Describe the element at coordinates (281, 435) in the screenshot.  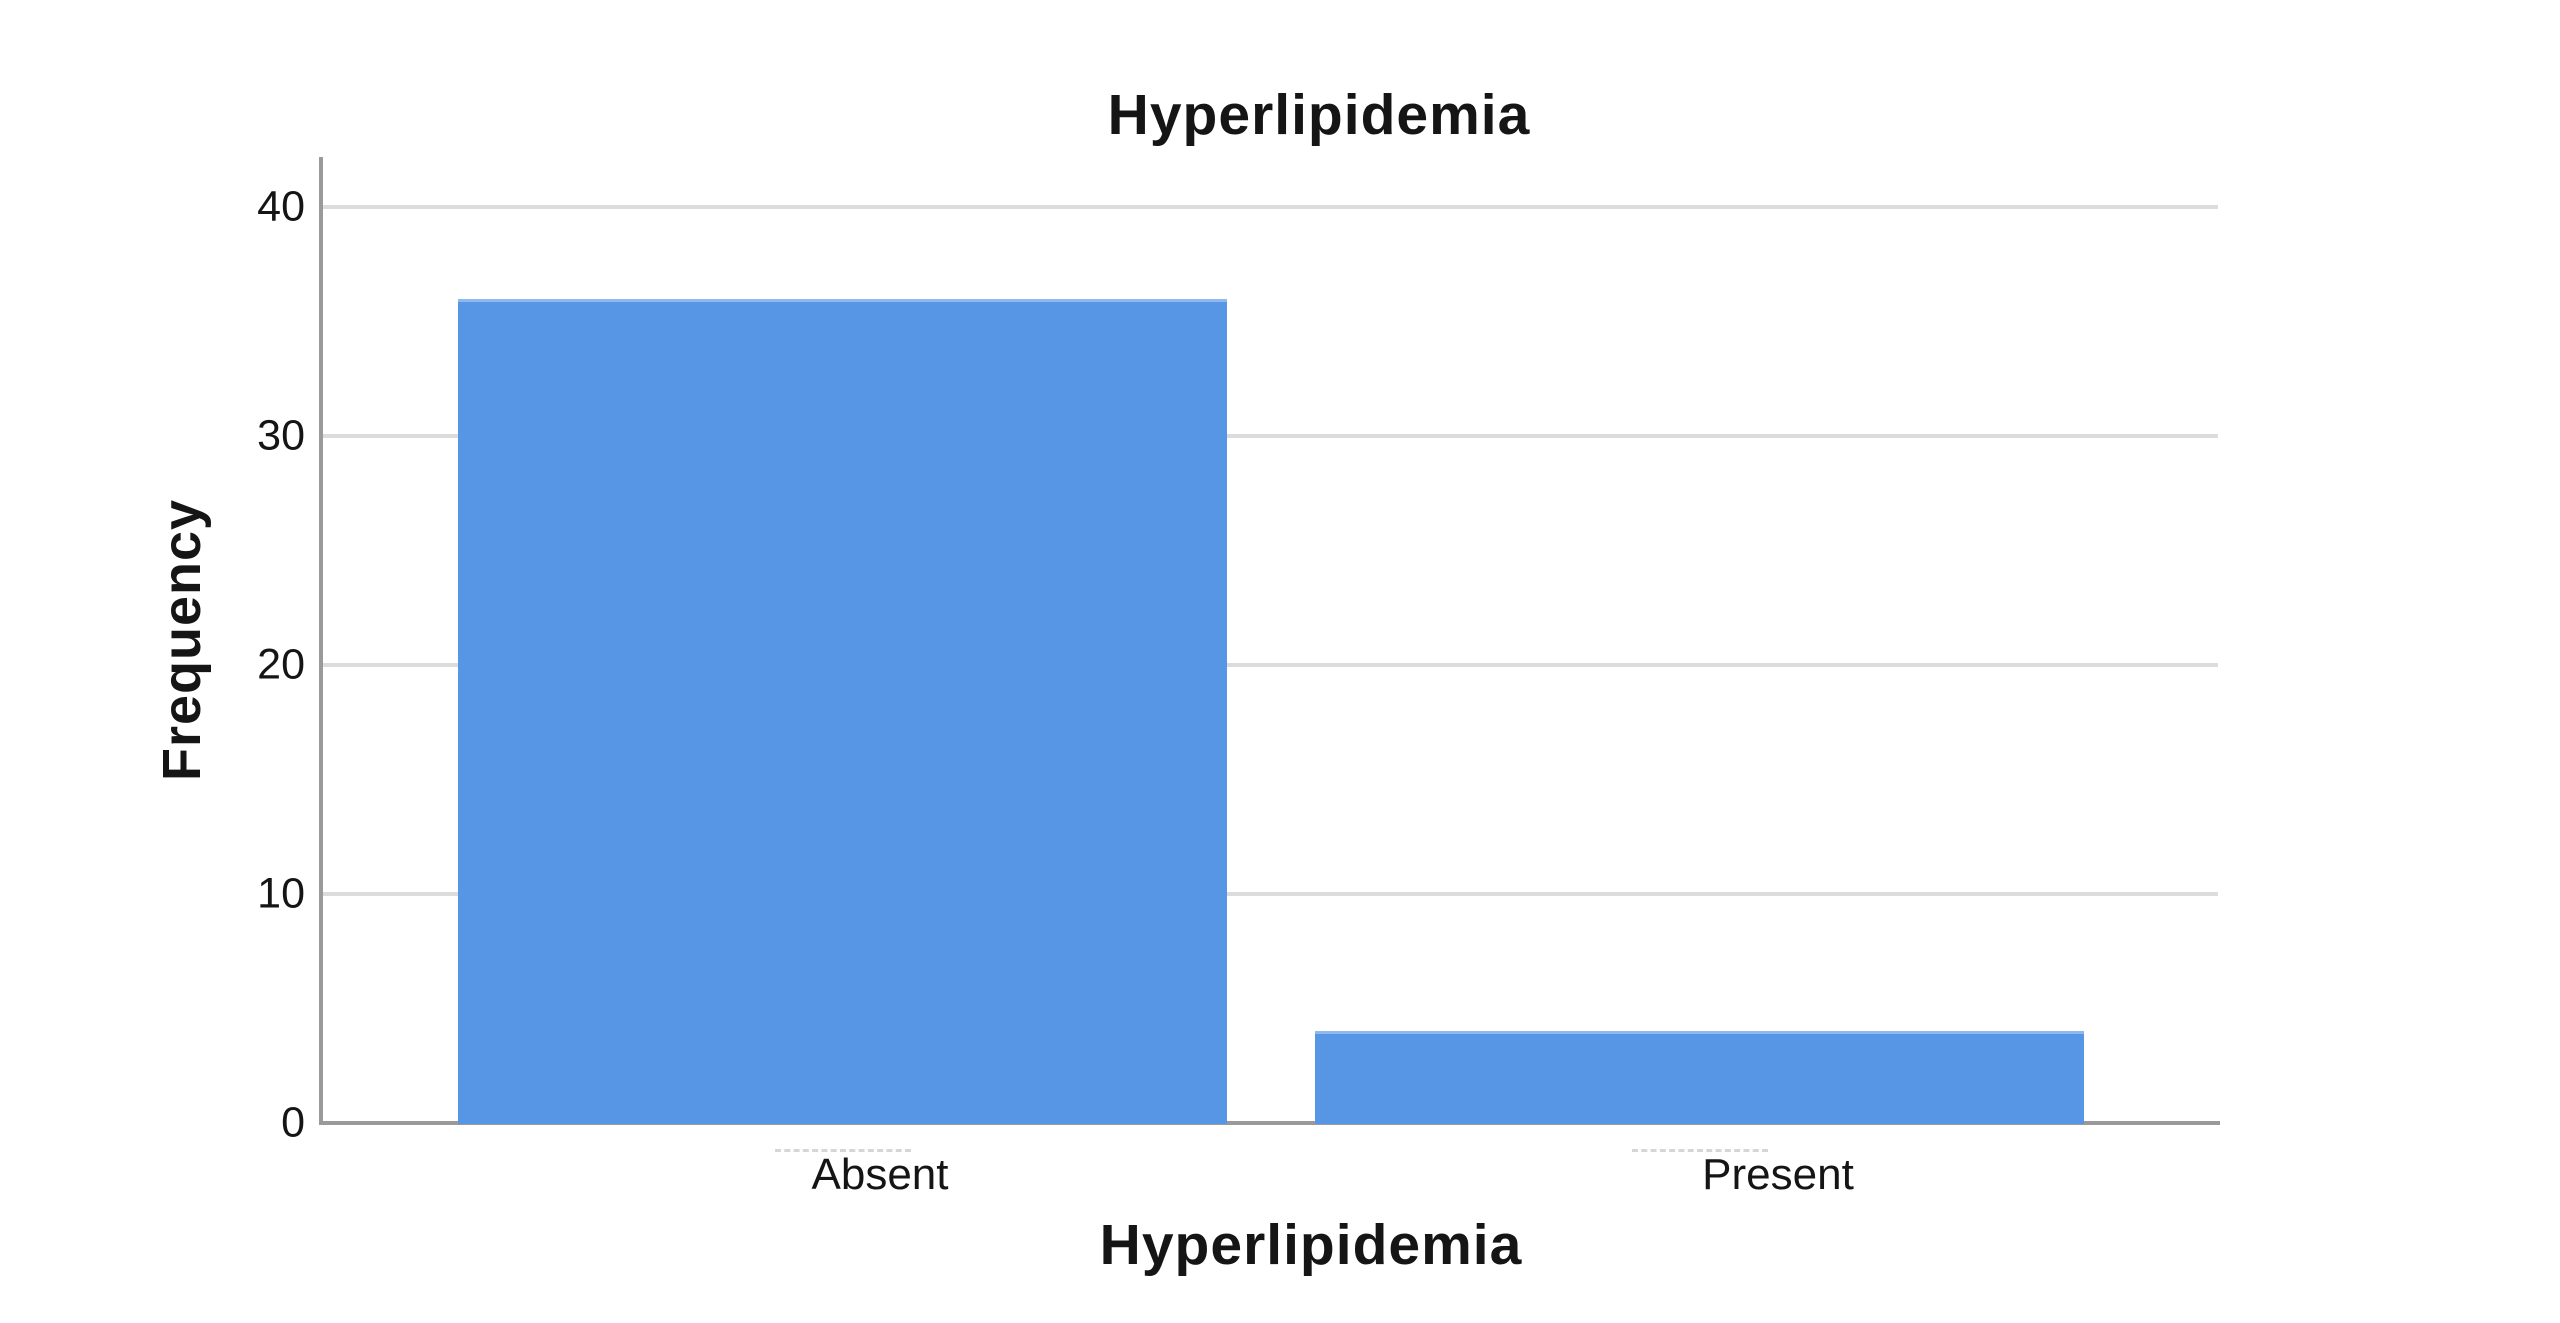
I see `y-tick-label-30: 30` at that location.